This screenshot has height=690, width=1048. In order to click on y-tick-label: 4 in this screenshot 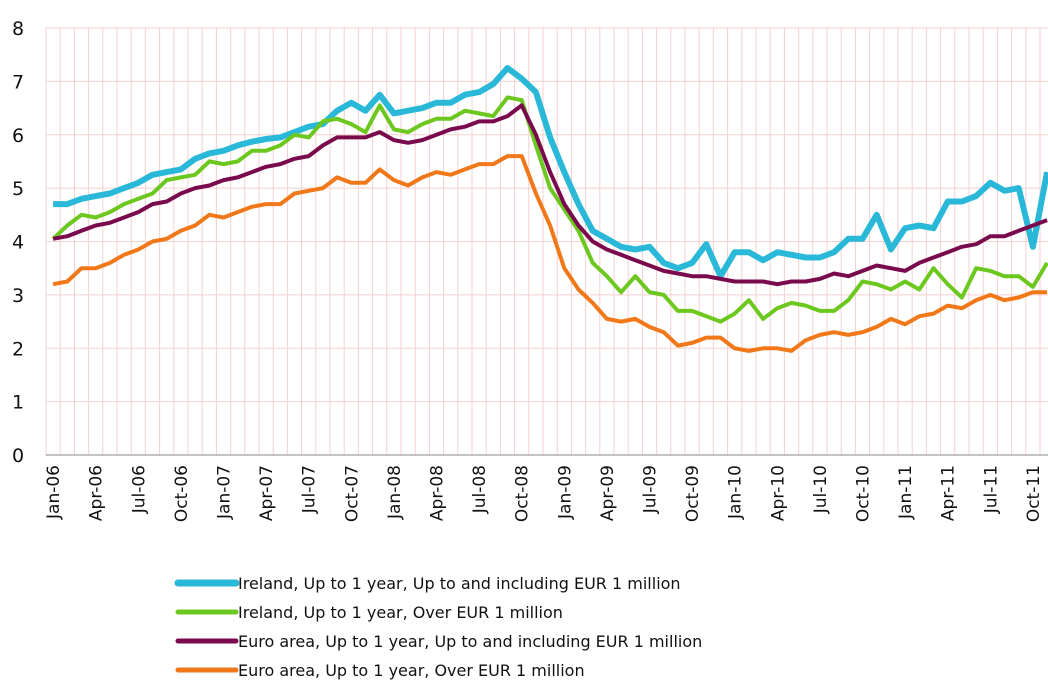, I will do `click(18, 243)`.